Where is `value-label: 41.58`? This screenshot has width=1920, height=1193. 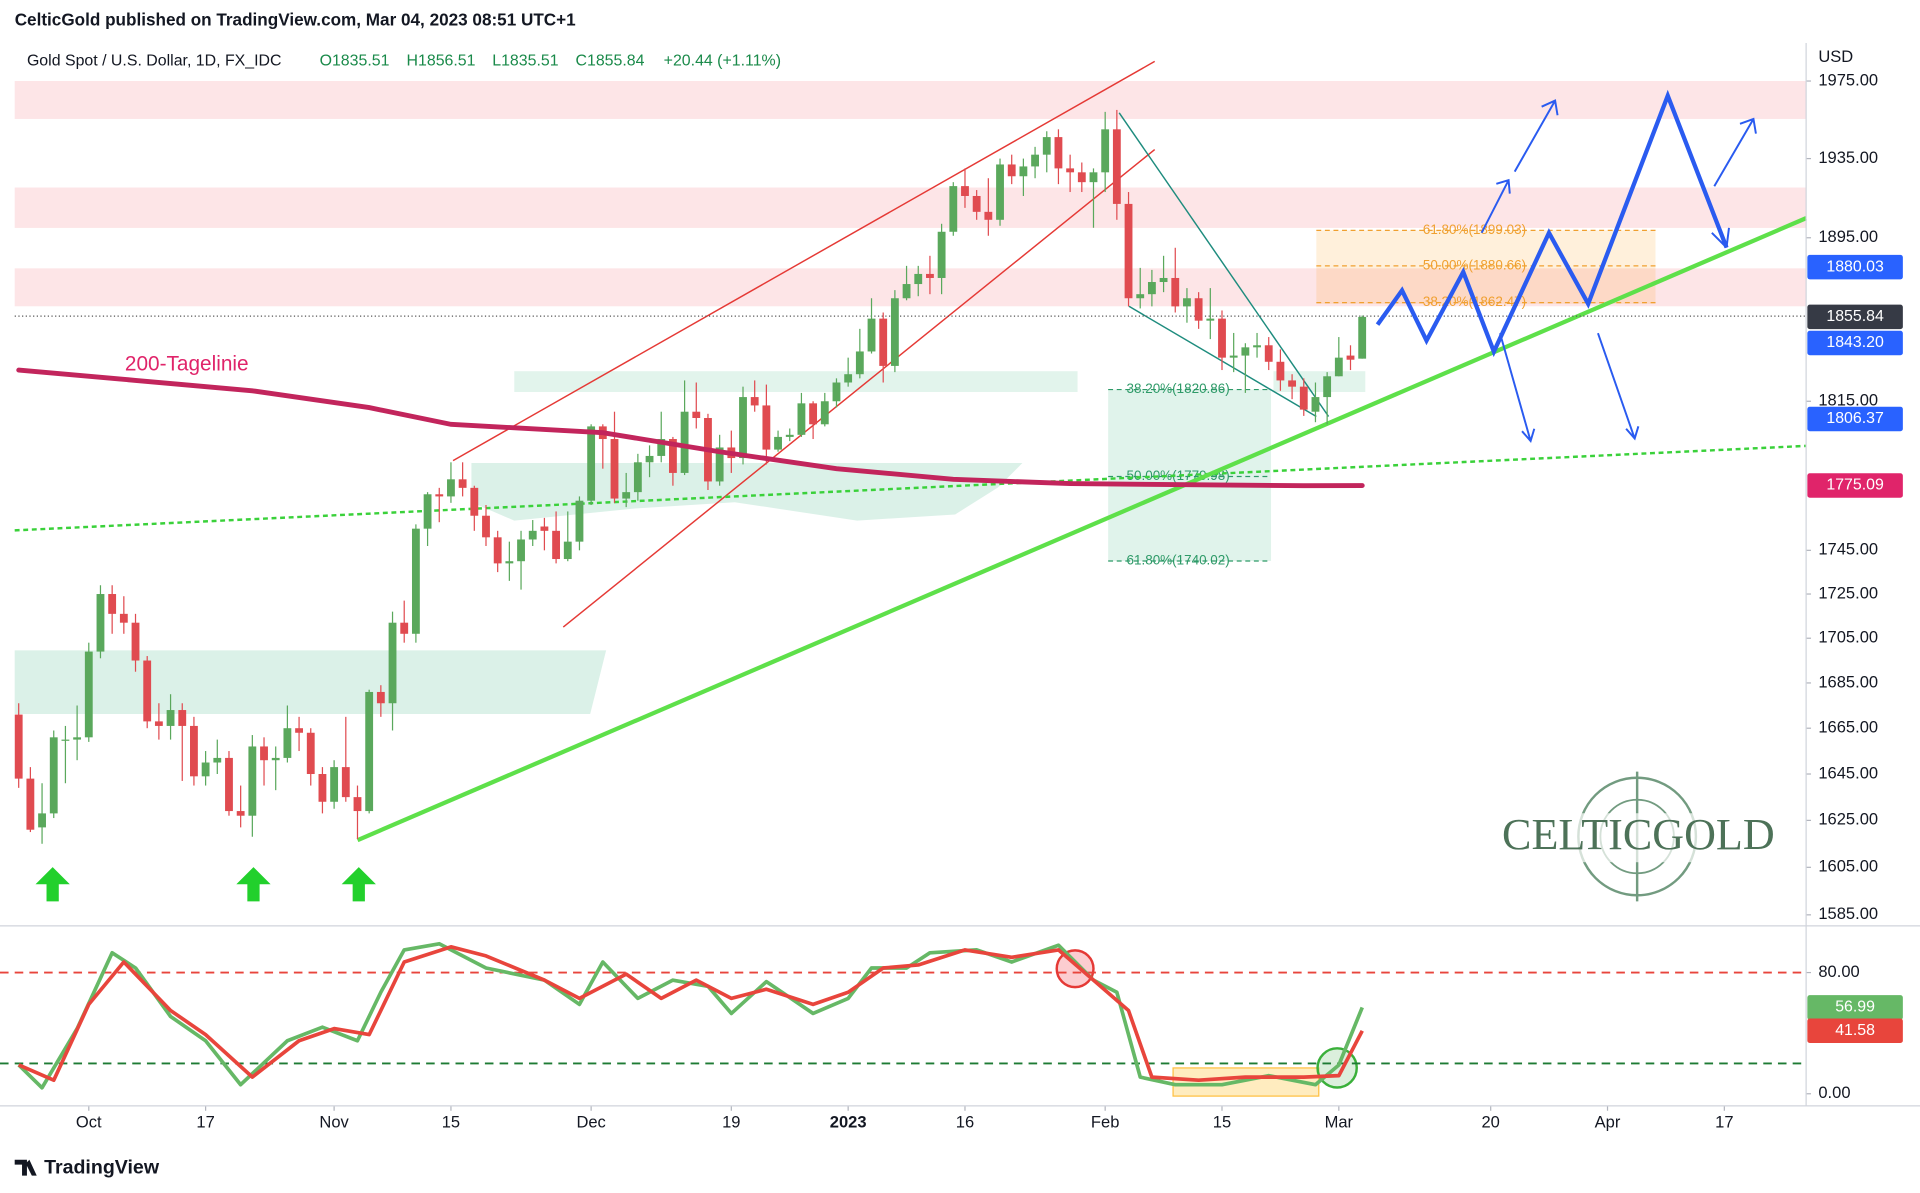
value-label: 41.58 is located at coordinates (1855, 1030).